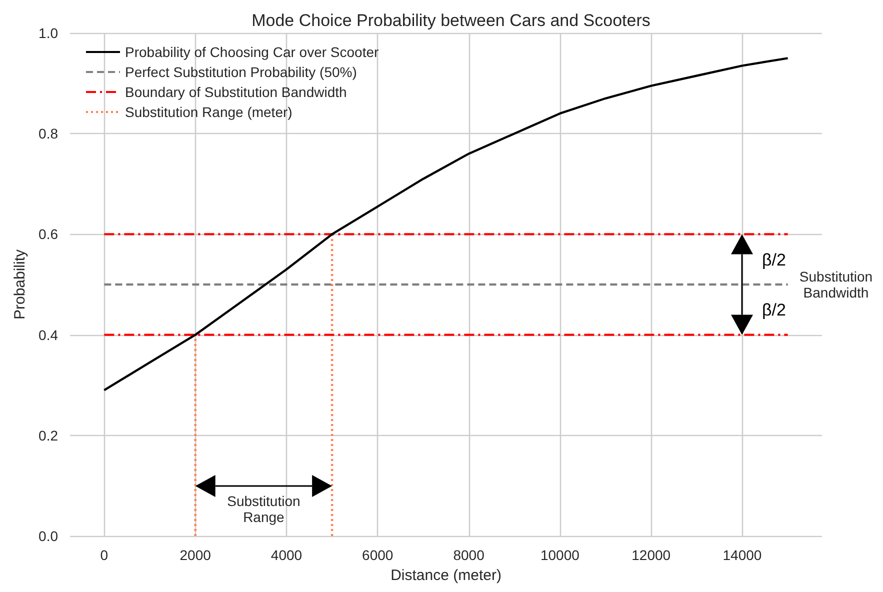 Image resolution: width=883 pixels, height=592 pixels. Describe the element at coordinates (48, 134) in the screenshot. I see `y-tick-label: 0.8` at that location.